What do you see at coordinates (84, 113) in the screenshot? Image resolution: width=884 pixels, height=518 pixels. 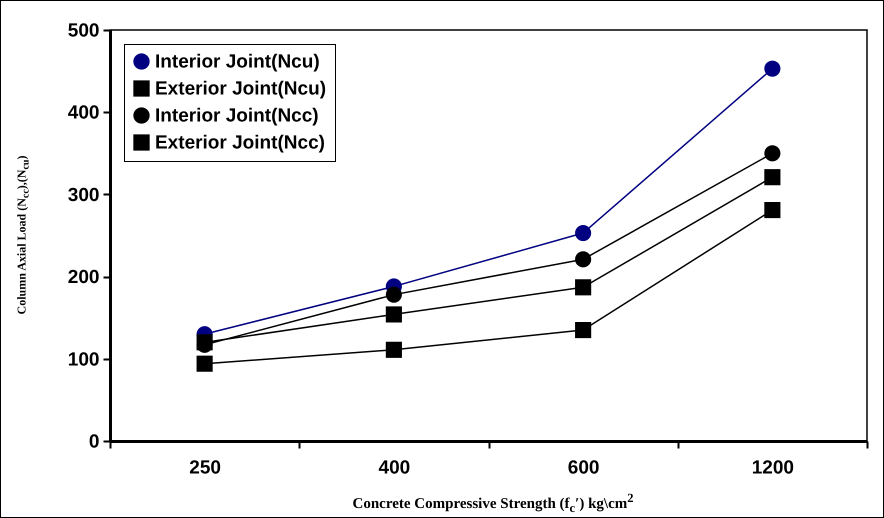 I see `y-tick-label: 400` at bounding box center [84, 113].